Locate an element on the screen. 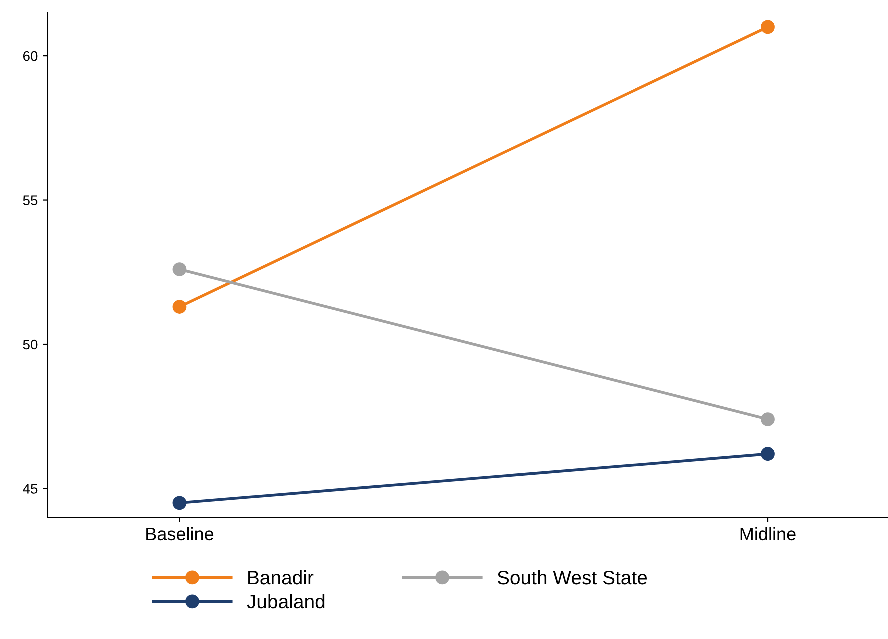 This screenshot has height=639, width=888. y-tick-label: 55 is located at coordinates (30, 201).